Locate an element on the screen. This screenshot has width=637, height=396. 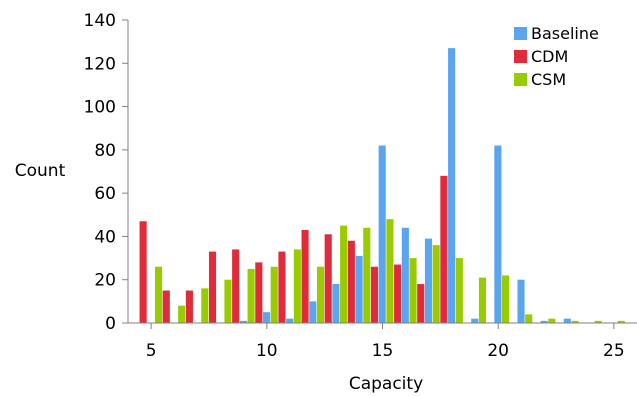
y-axis-ticks: 0 20 40 60 80 100 120 140 is located at coordinates (106, 172).